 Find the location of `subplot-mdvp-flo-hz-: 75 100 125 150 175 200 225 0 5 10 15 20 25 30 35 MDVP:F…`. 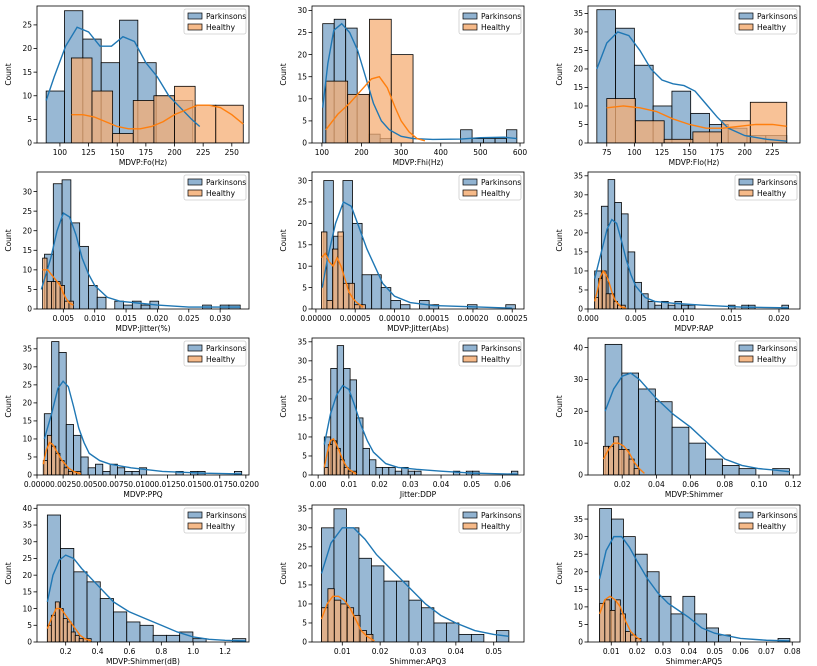

subplot-mdvp-flo-hz-: 75 100 125 150 175 200 225 0 5 10 15 20 25 30 35 MDVP:F… is located at coordinates (678, 86).